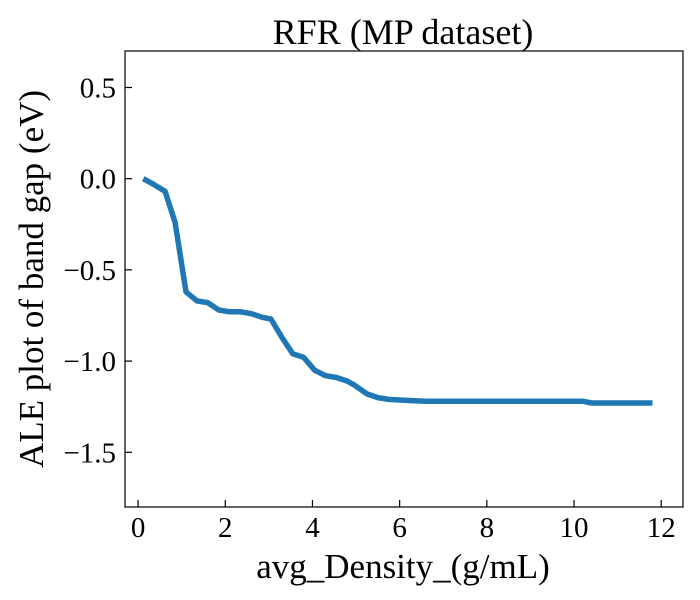 The height and width of the screenshot is (600, 700). I want to click on x-tick-label: 2, so click(225, 528).